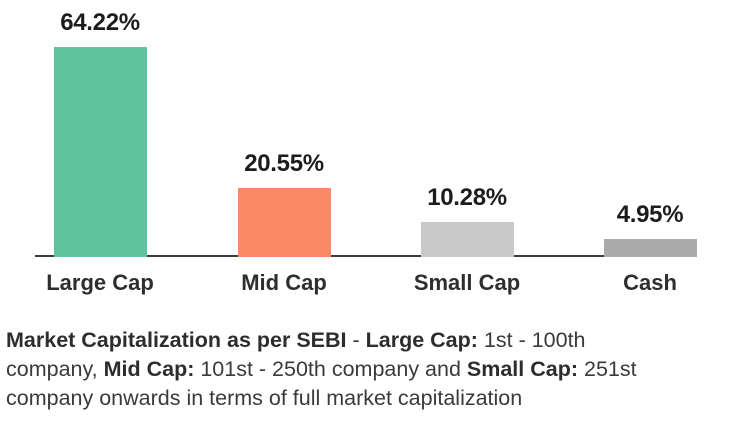  I want to click on footnote-segment: -, so click(356, 340).